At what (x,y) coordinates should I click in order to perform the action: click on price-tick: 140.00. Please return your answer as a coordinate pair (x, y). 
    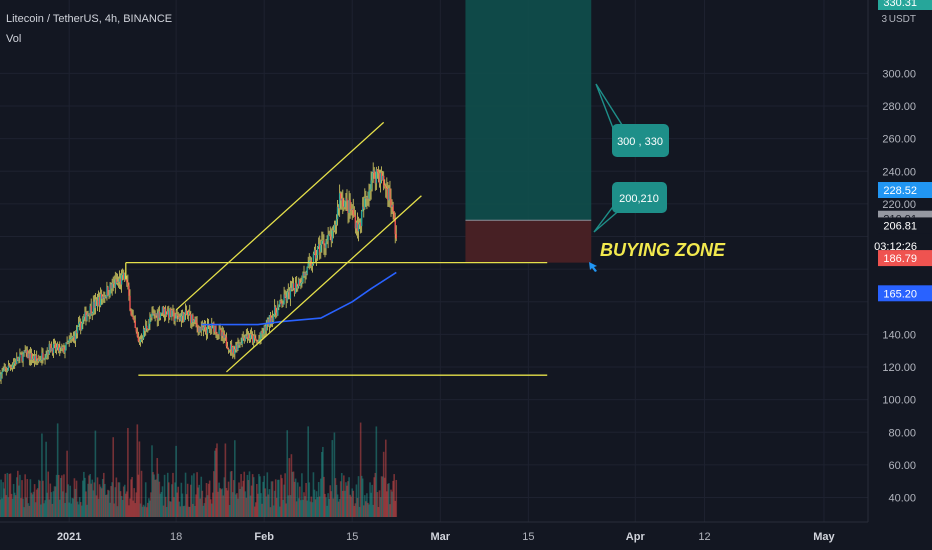
    Looking at the image, I should click on (899, 335).